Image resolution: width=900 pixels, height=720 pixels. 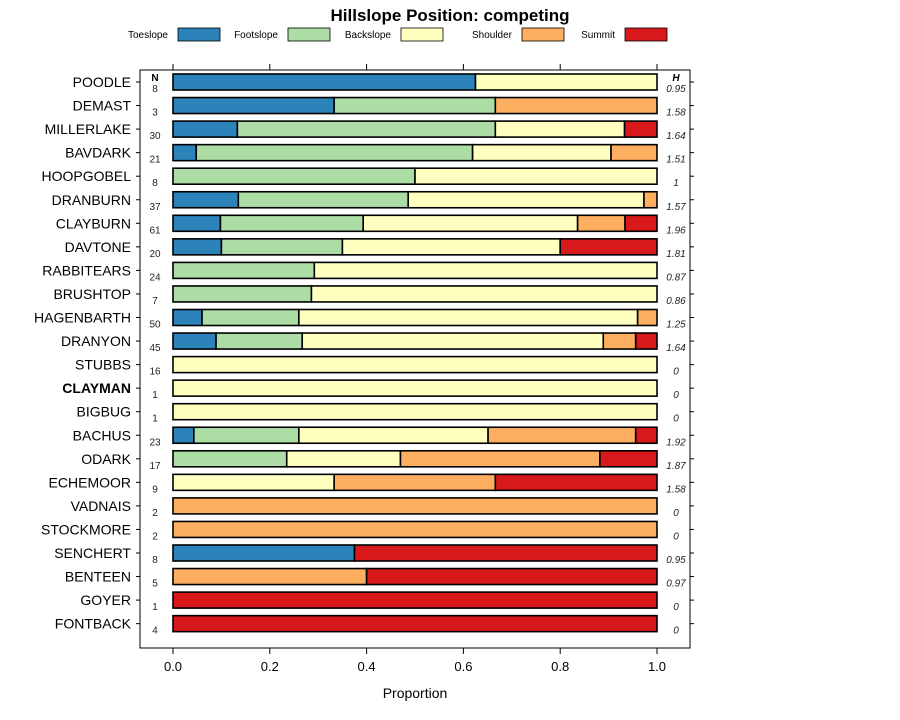 I want to click on category-label: DRANYON, so click(x=96, y=341).